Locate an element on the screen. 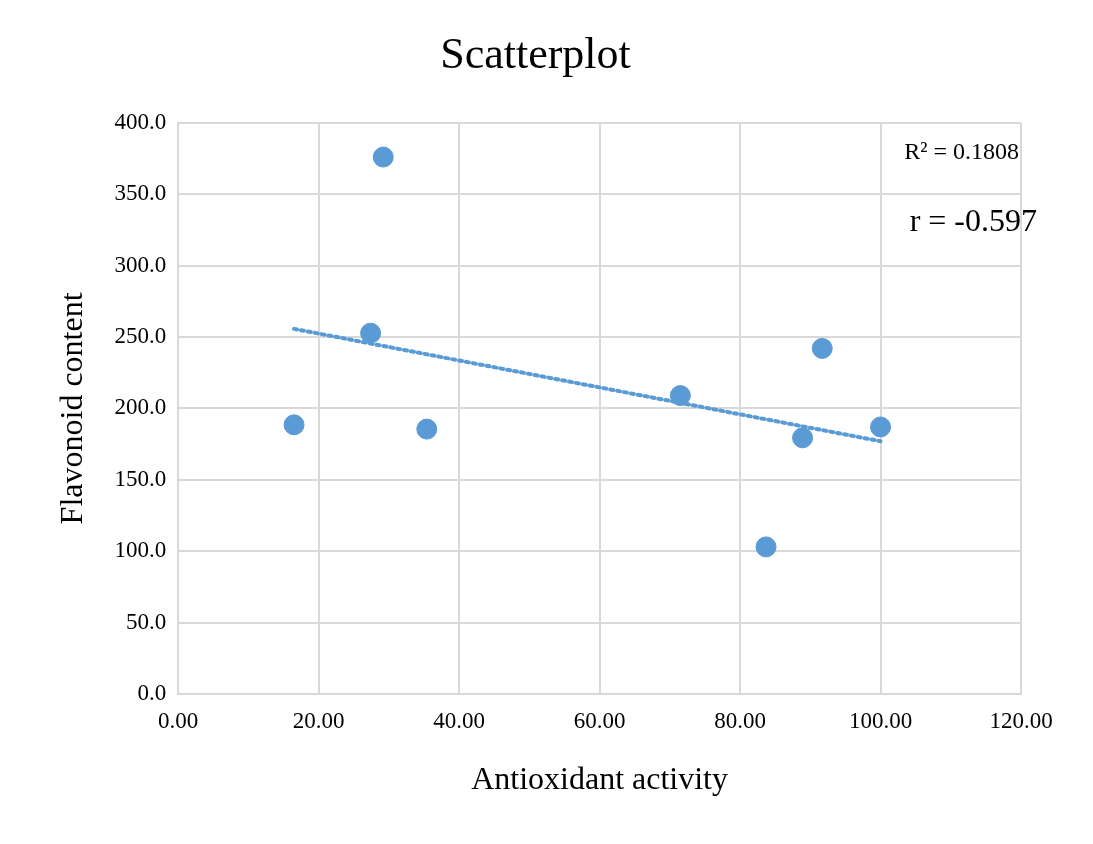 This screenshot has height=844, width=1093. y-tick-label: 100.0 is located at coordinates (140, 550).